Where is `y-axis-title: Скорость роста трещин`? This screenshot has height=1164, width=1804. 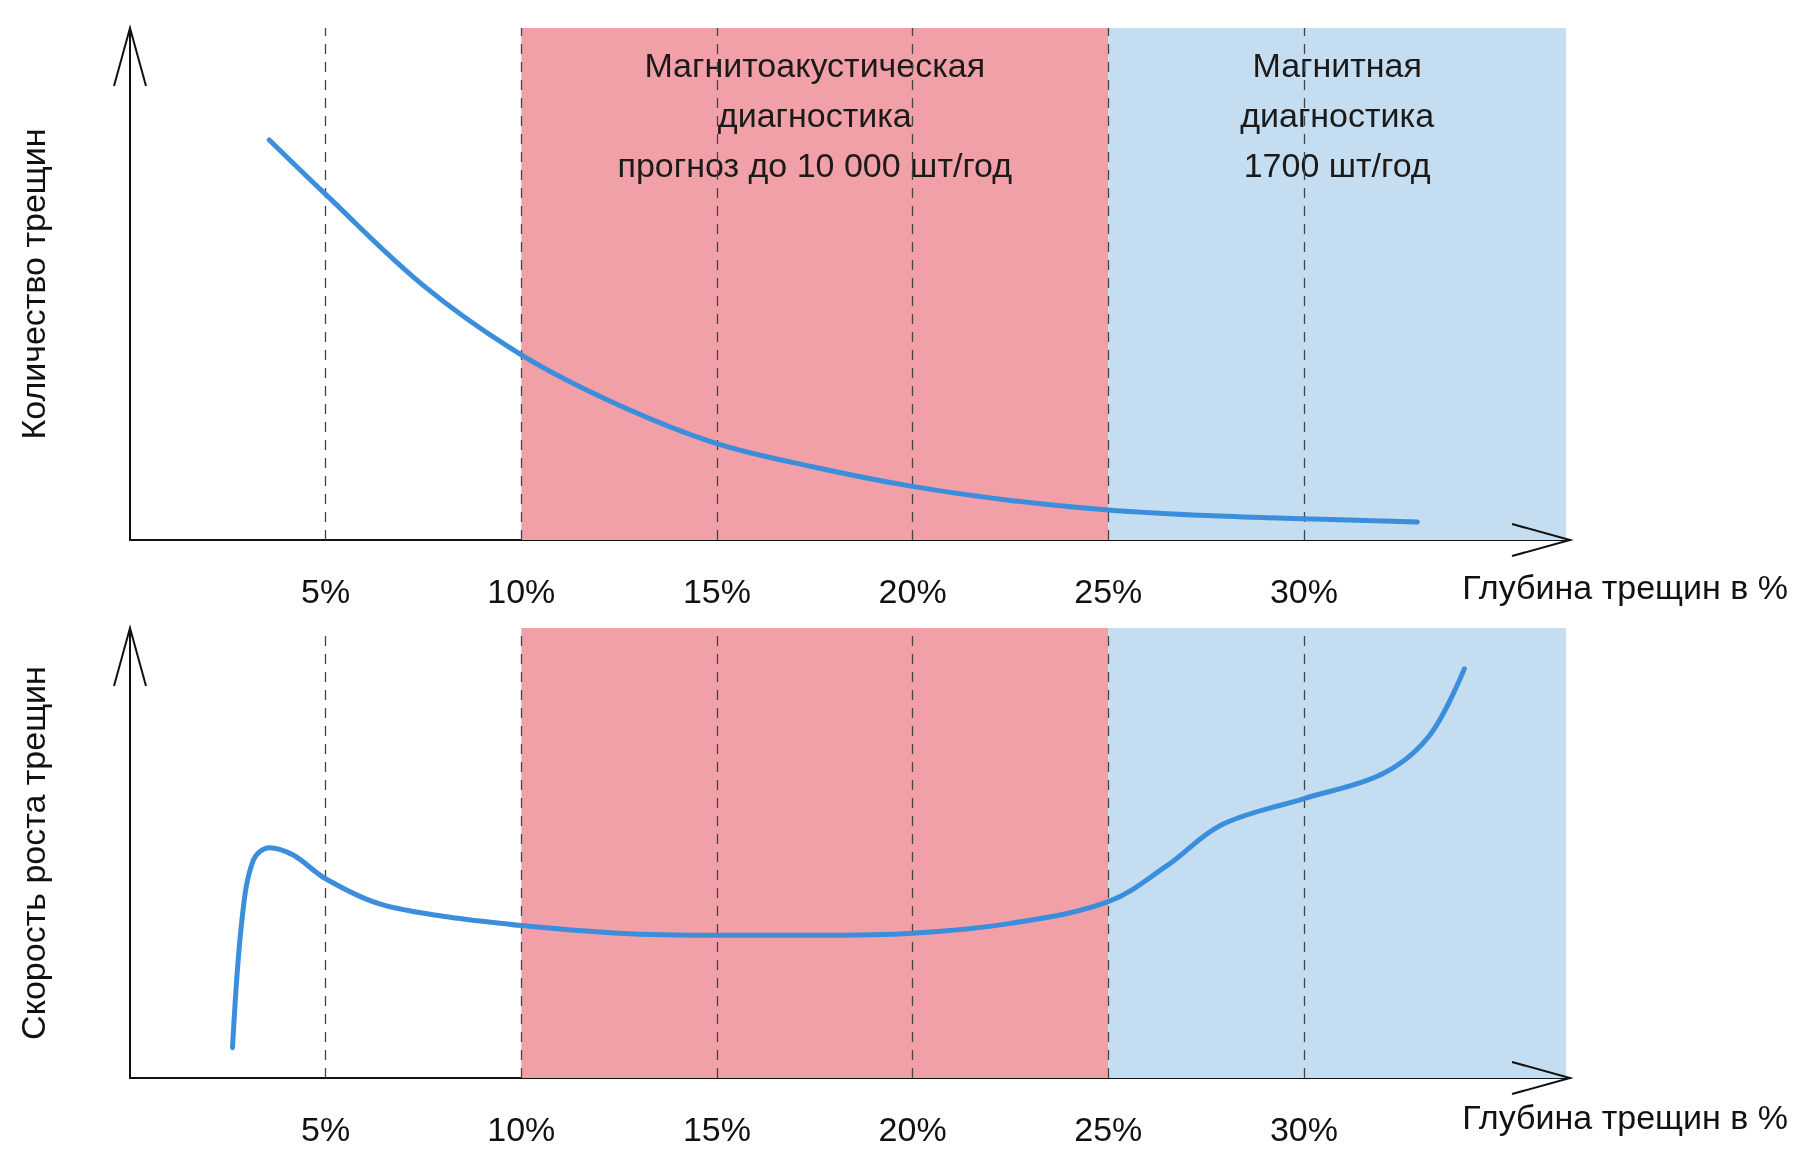 y-axis-title: Скорость роста трещин is located at coordinates (33, 853).